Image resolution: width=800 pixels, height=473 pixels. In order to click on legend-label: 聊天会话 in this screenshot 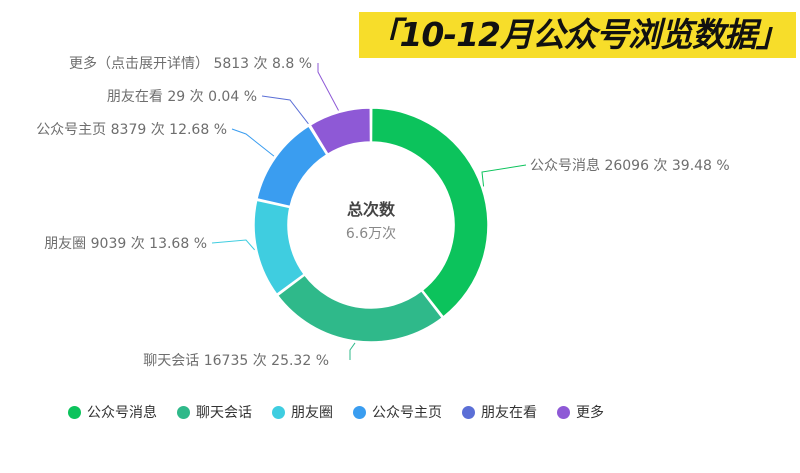, I will do `click(224, 413)`.